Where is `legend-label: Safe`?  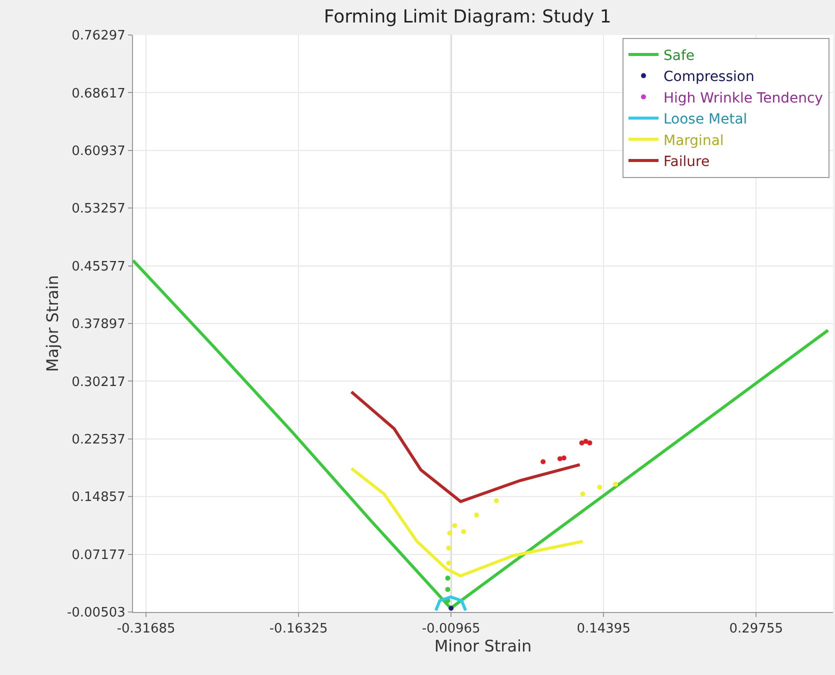
legend-label: Safe is located at coordinates (679, 56).